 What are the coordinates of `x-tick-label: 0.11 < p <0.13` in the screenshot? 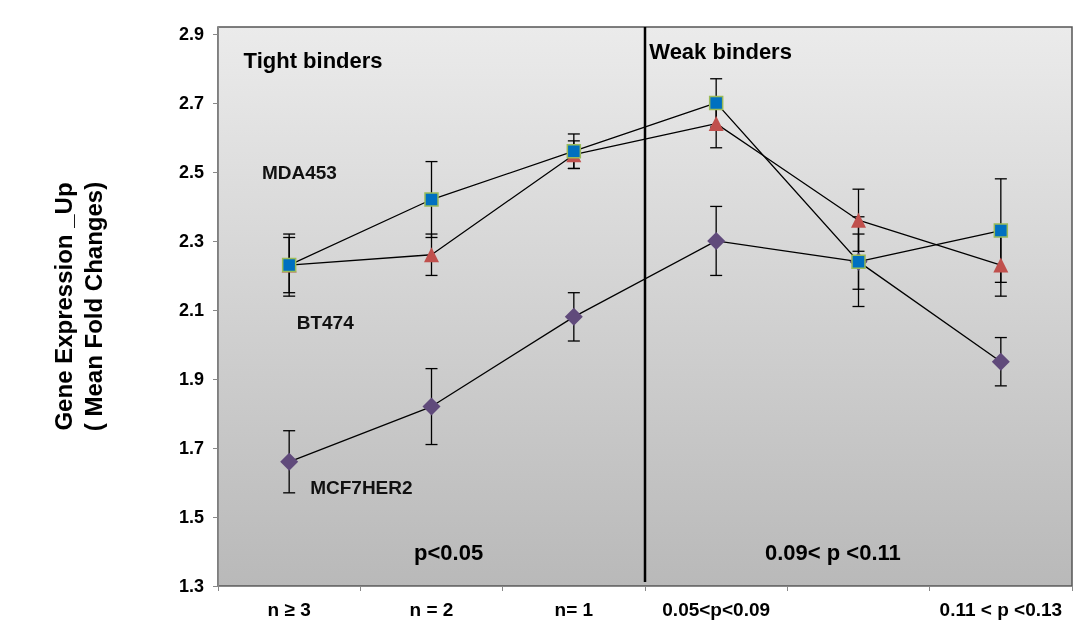 It's located at (1001, 609).